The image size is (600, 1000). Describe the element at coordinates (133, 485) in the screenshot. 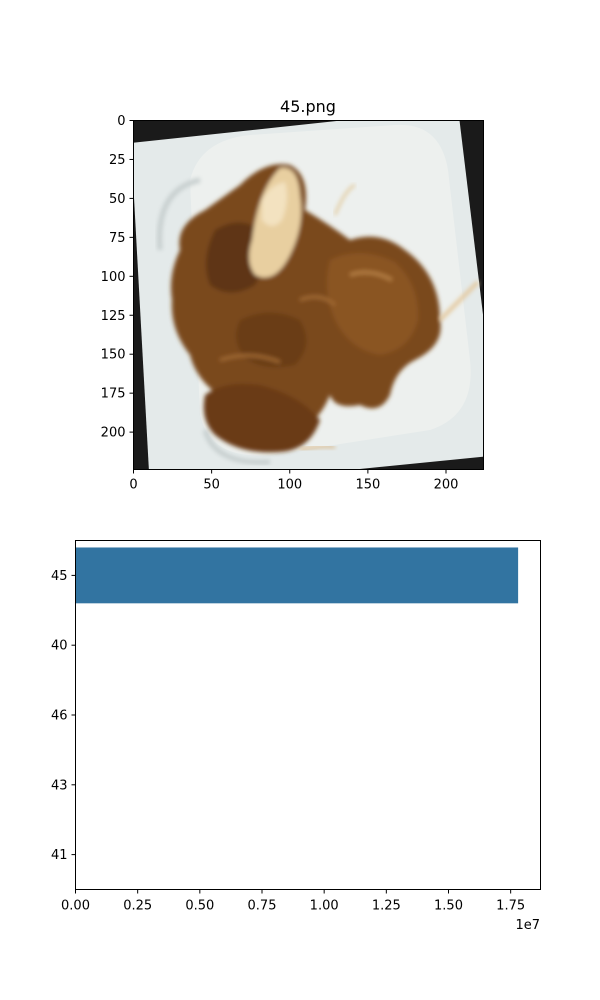

I see `image-x-tick-label: 0` at that location.